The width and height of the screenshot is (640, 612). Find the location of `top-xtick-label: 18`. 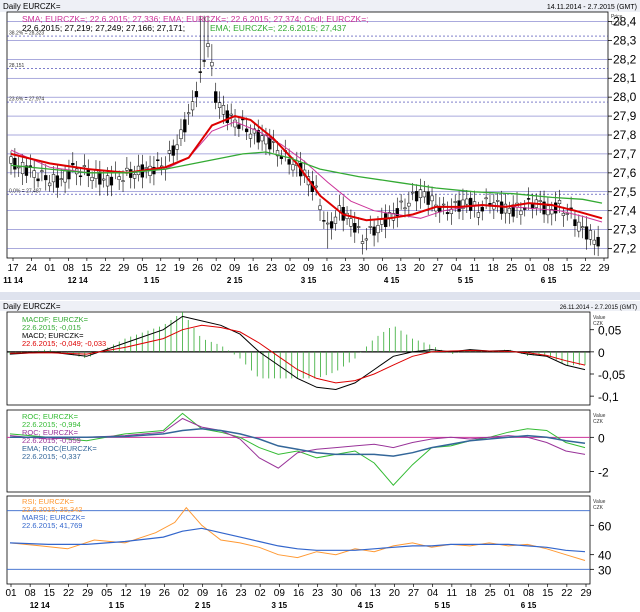

top-xtick-label: 18 is located at coordinates (494, 268).